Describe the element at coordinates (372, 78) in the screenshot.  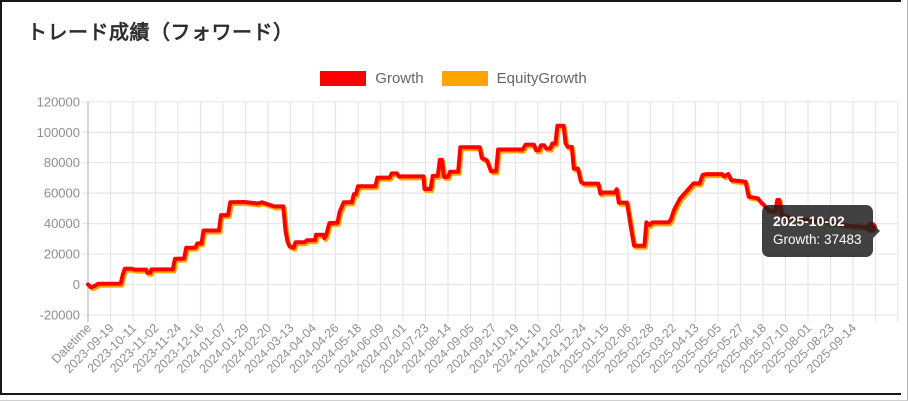
I see `legend-item-growth: Growth` at that location.